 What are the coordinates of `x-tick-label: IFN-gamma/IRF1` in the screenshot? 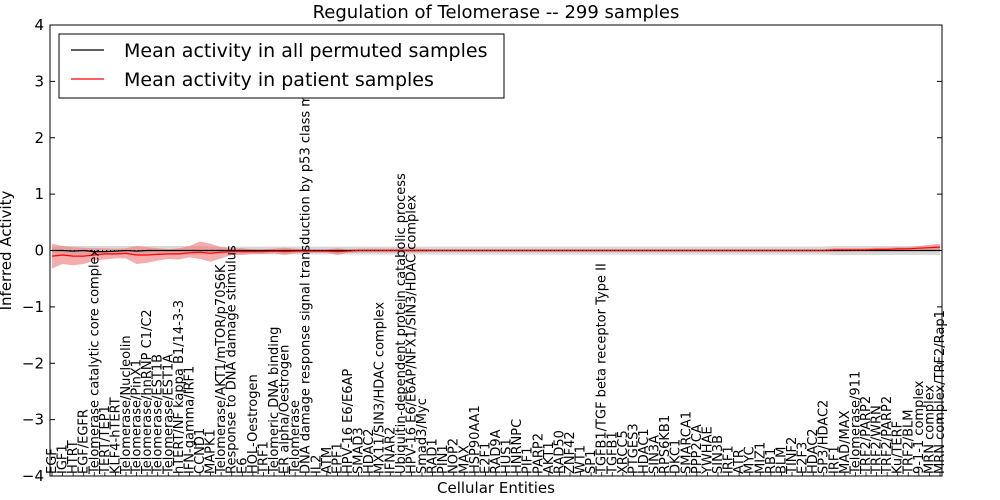 It's located at (189, 420).